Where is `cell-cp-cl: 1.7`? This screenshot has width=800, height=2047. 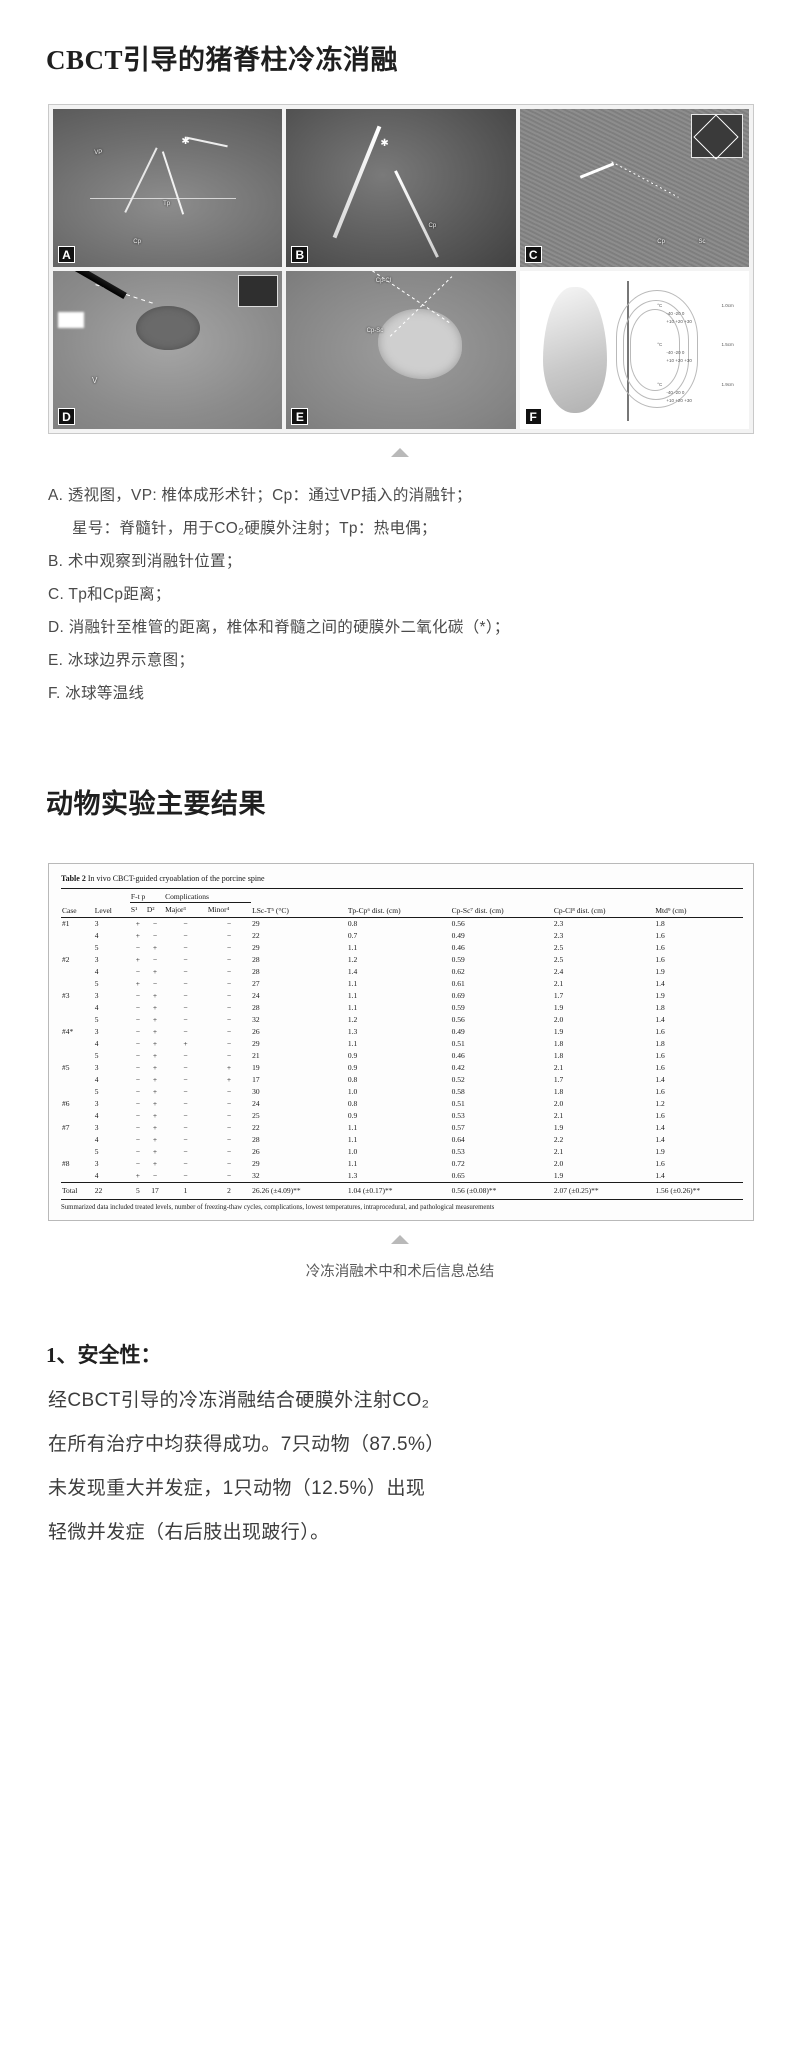
cell-cp-cl: 1.7 is located at coordinates (558, 1080).